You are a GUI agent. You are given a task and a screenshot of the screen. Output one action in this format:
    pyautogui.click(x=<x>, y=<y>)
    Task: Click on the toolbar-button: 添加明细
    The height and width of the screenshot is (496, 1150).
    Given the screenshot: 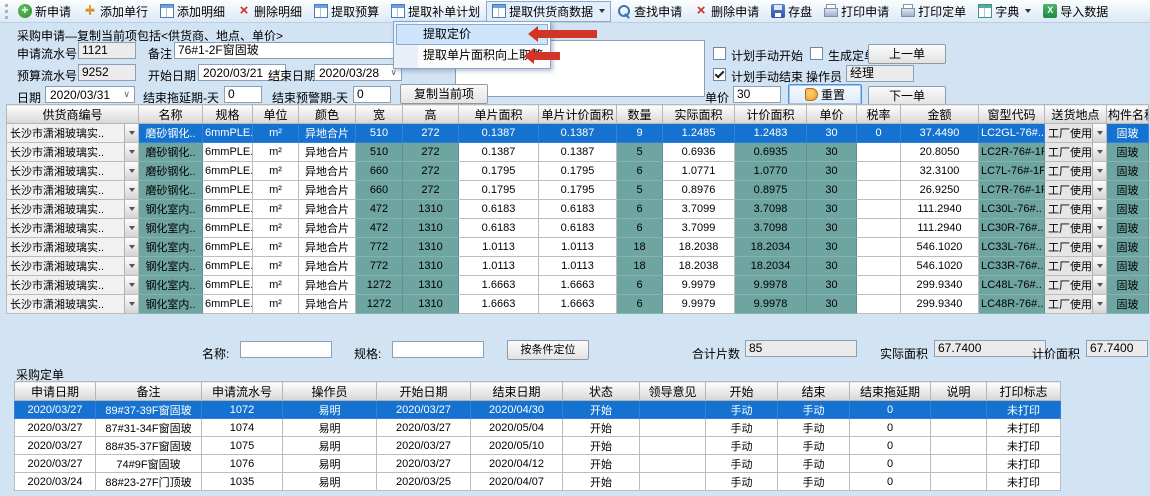 What is the action you would take?
    pyautogui.click(x=192, y=11)
    